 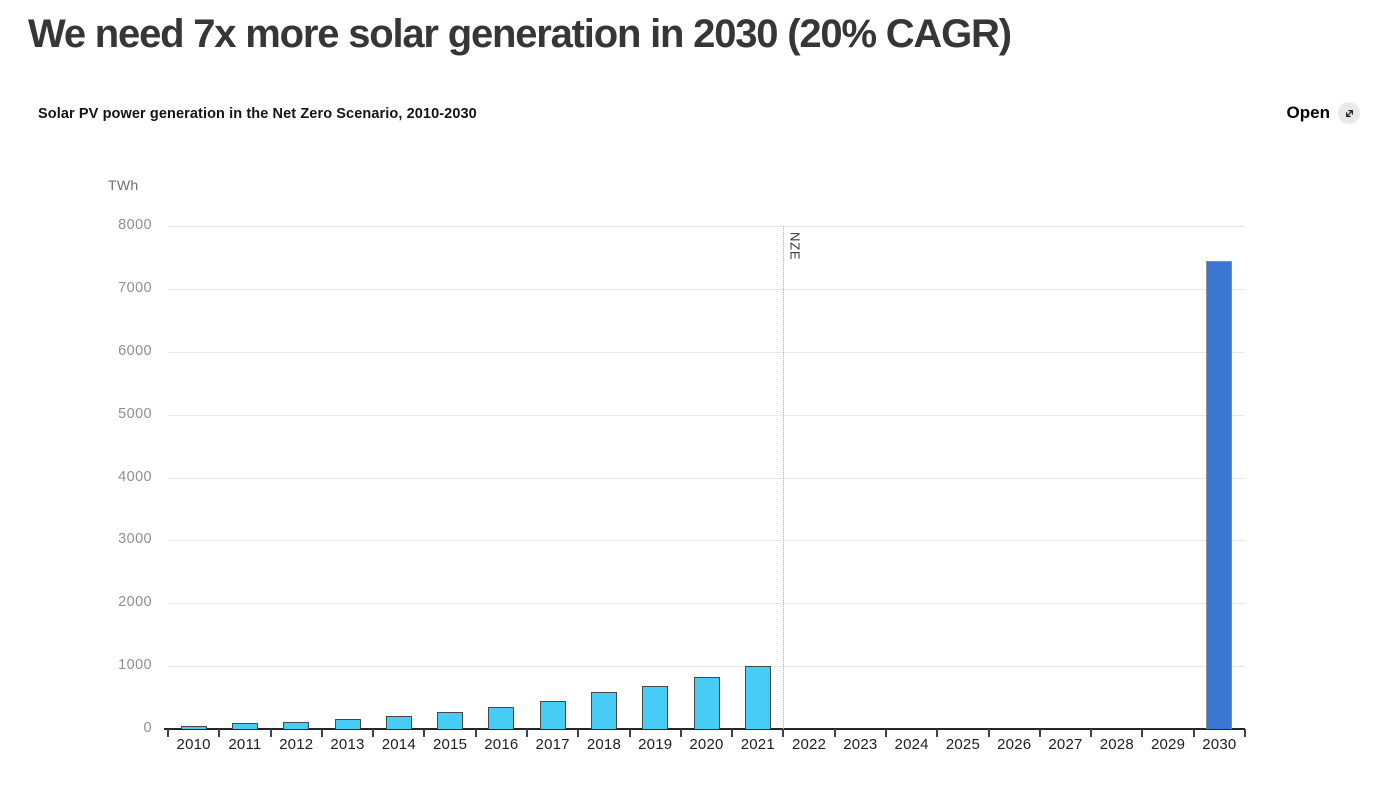 I want to click on x-tick-label-2029: 2029, so click(x=1168, y=744).